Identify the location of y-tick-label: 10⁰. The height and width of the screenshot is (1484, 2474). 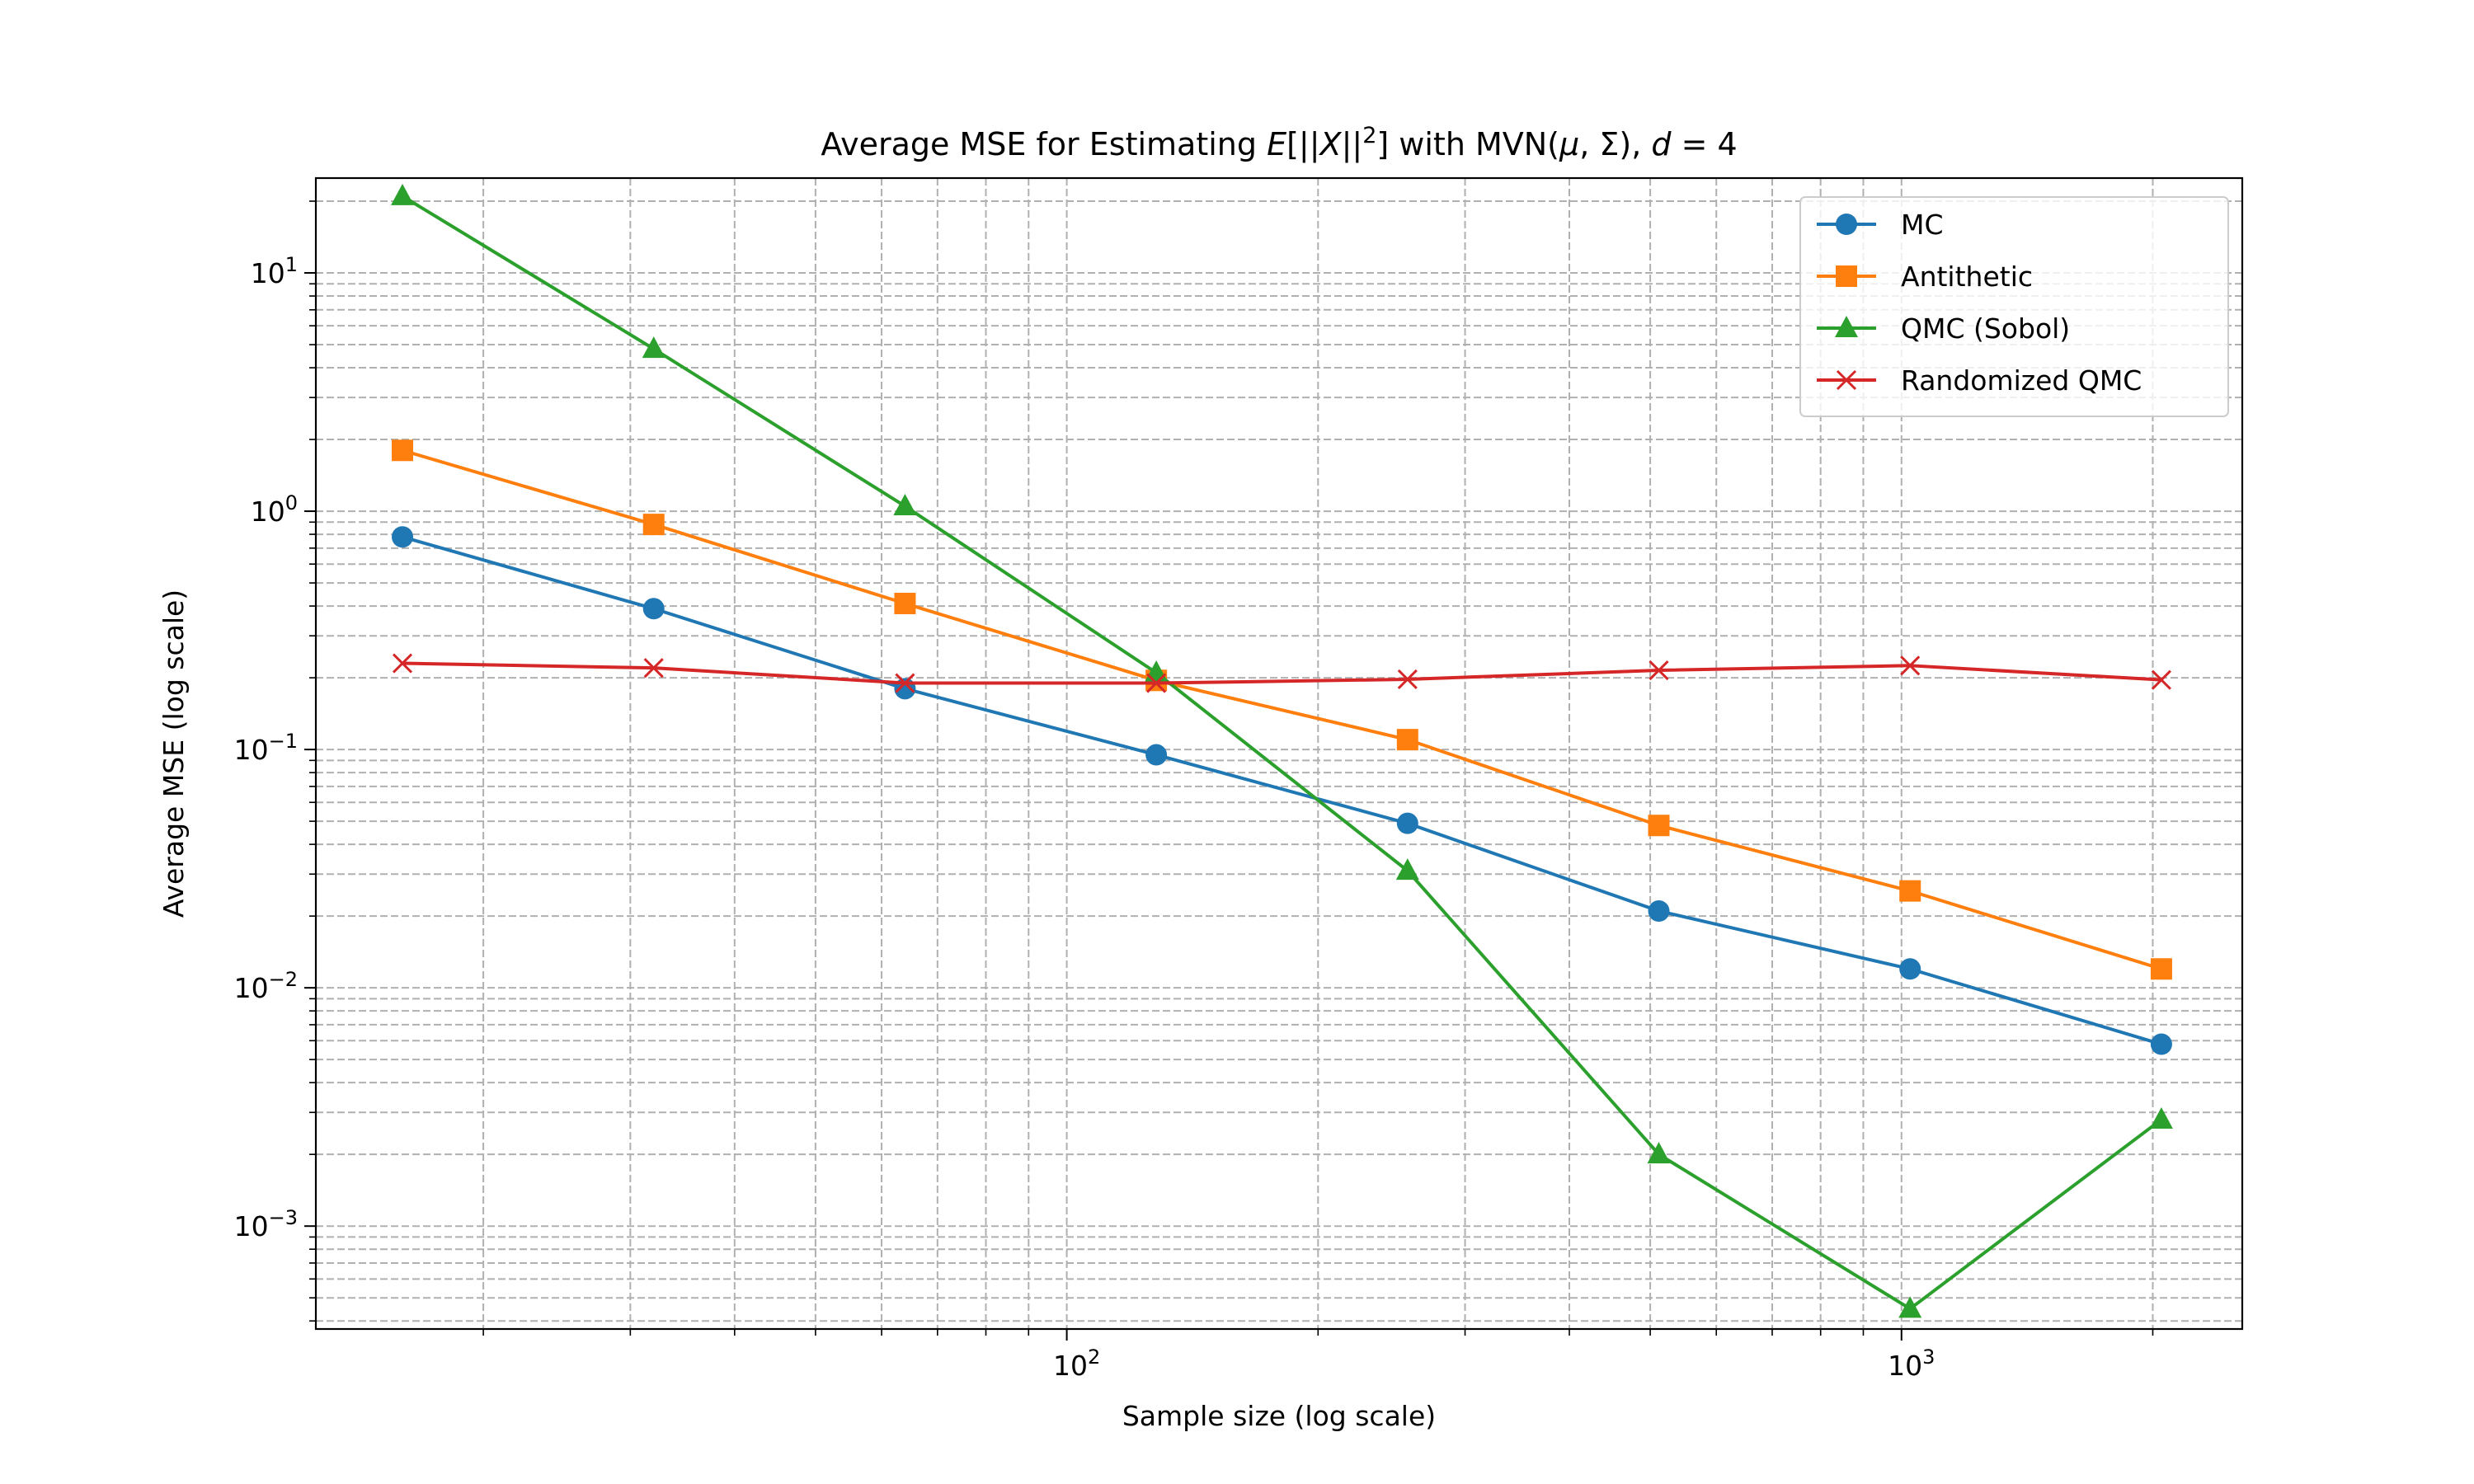
(274, 509).